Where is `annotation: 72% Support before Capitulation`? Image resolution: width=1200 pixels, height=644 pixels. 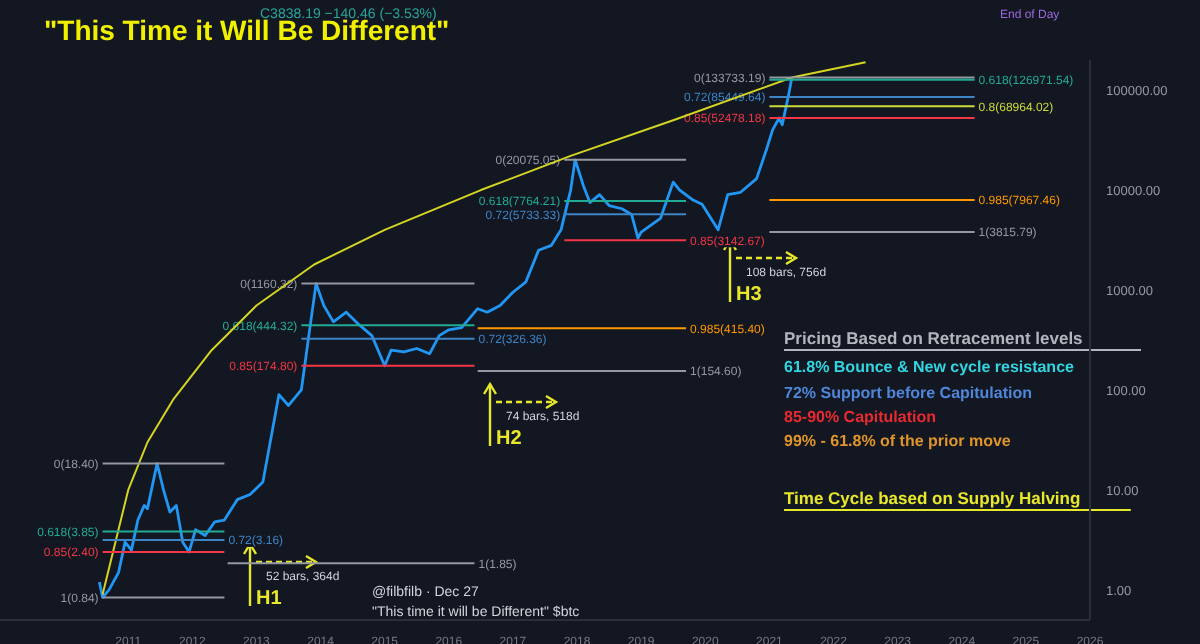 annotation: 72% Support before Capitulation is located at coordinates (908, 393).